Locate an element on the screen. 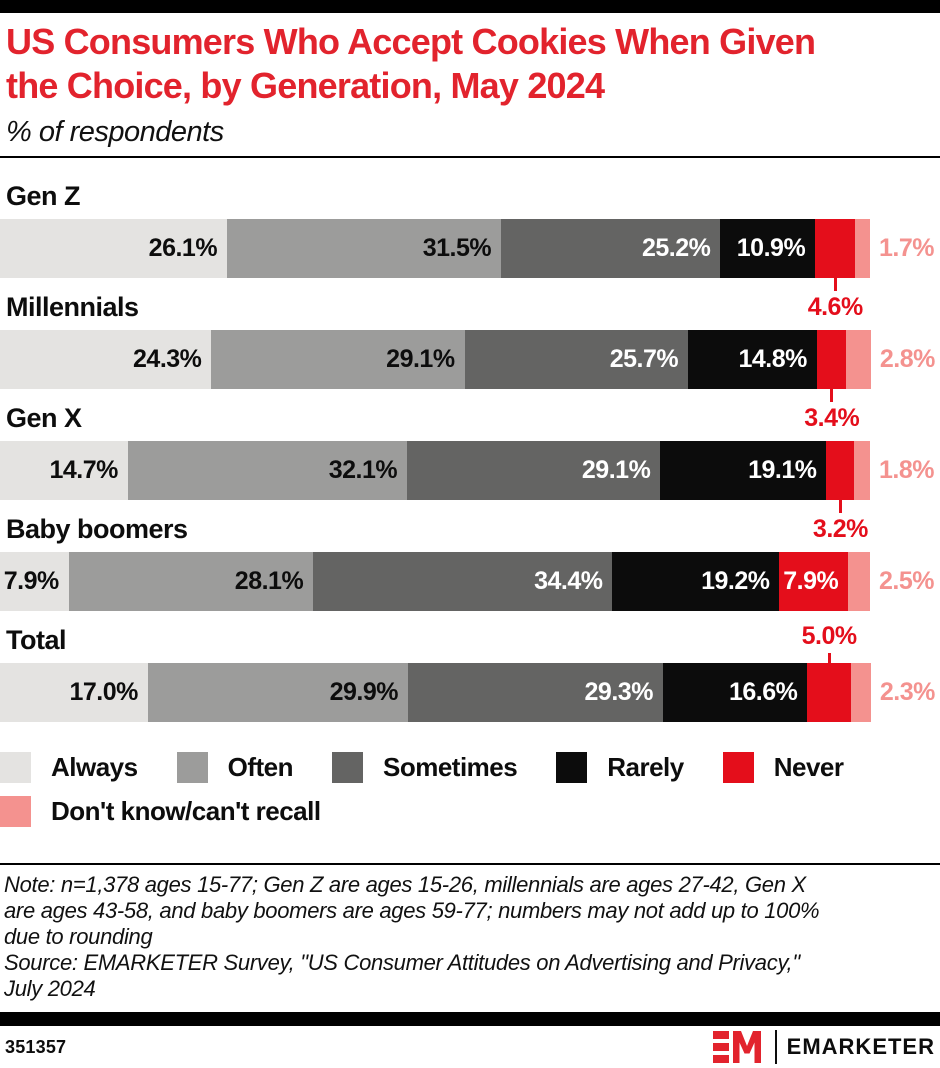 The width and height of the screenshot is (940, 1068). legend-label: Rarely is located at coordinates (645, 767).